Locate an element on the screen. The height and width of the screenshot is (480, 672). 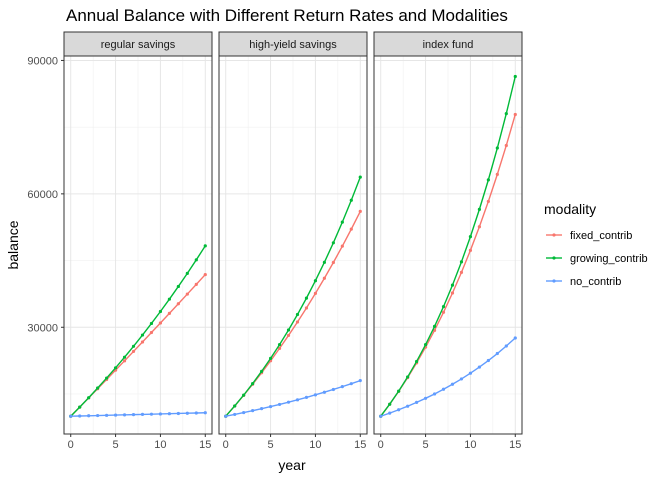
legend-label-no_contrib: no_contrib is located at coordinates (595, 282).